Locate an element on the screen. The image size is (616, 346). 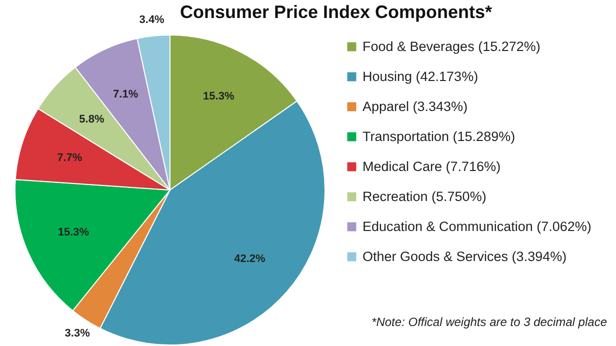
data-label: 3.3% is located at coordinates (77, 334).